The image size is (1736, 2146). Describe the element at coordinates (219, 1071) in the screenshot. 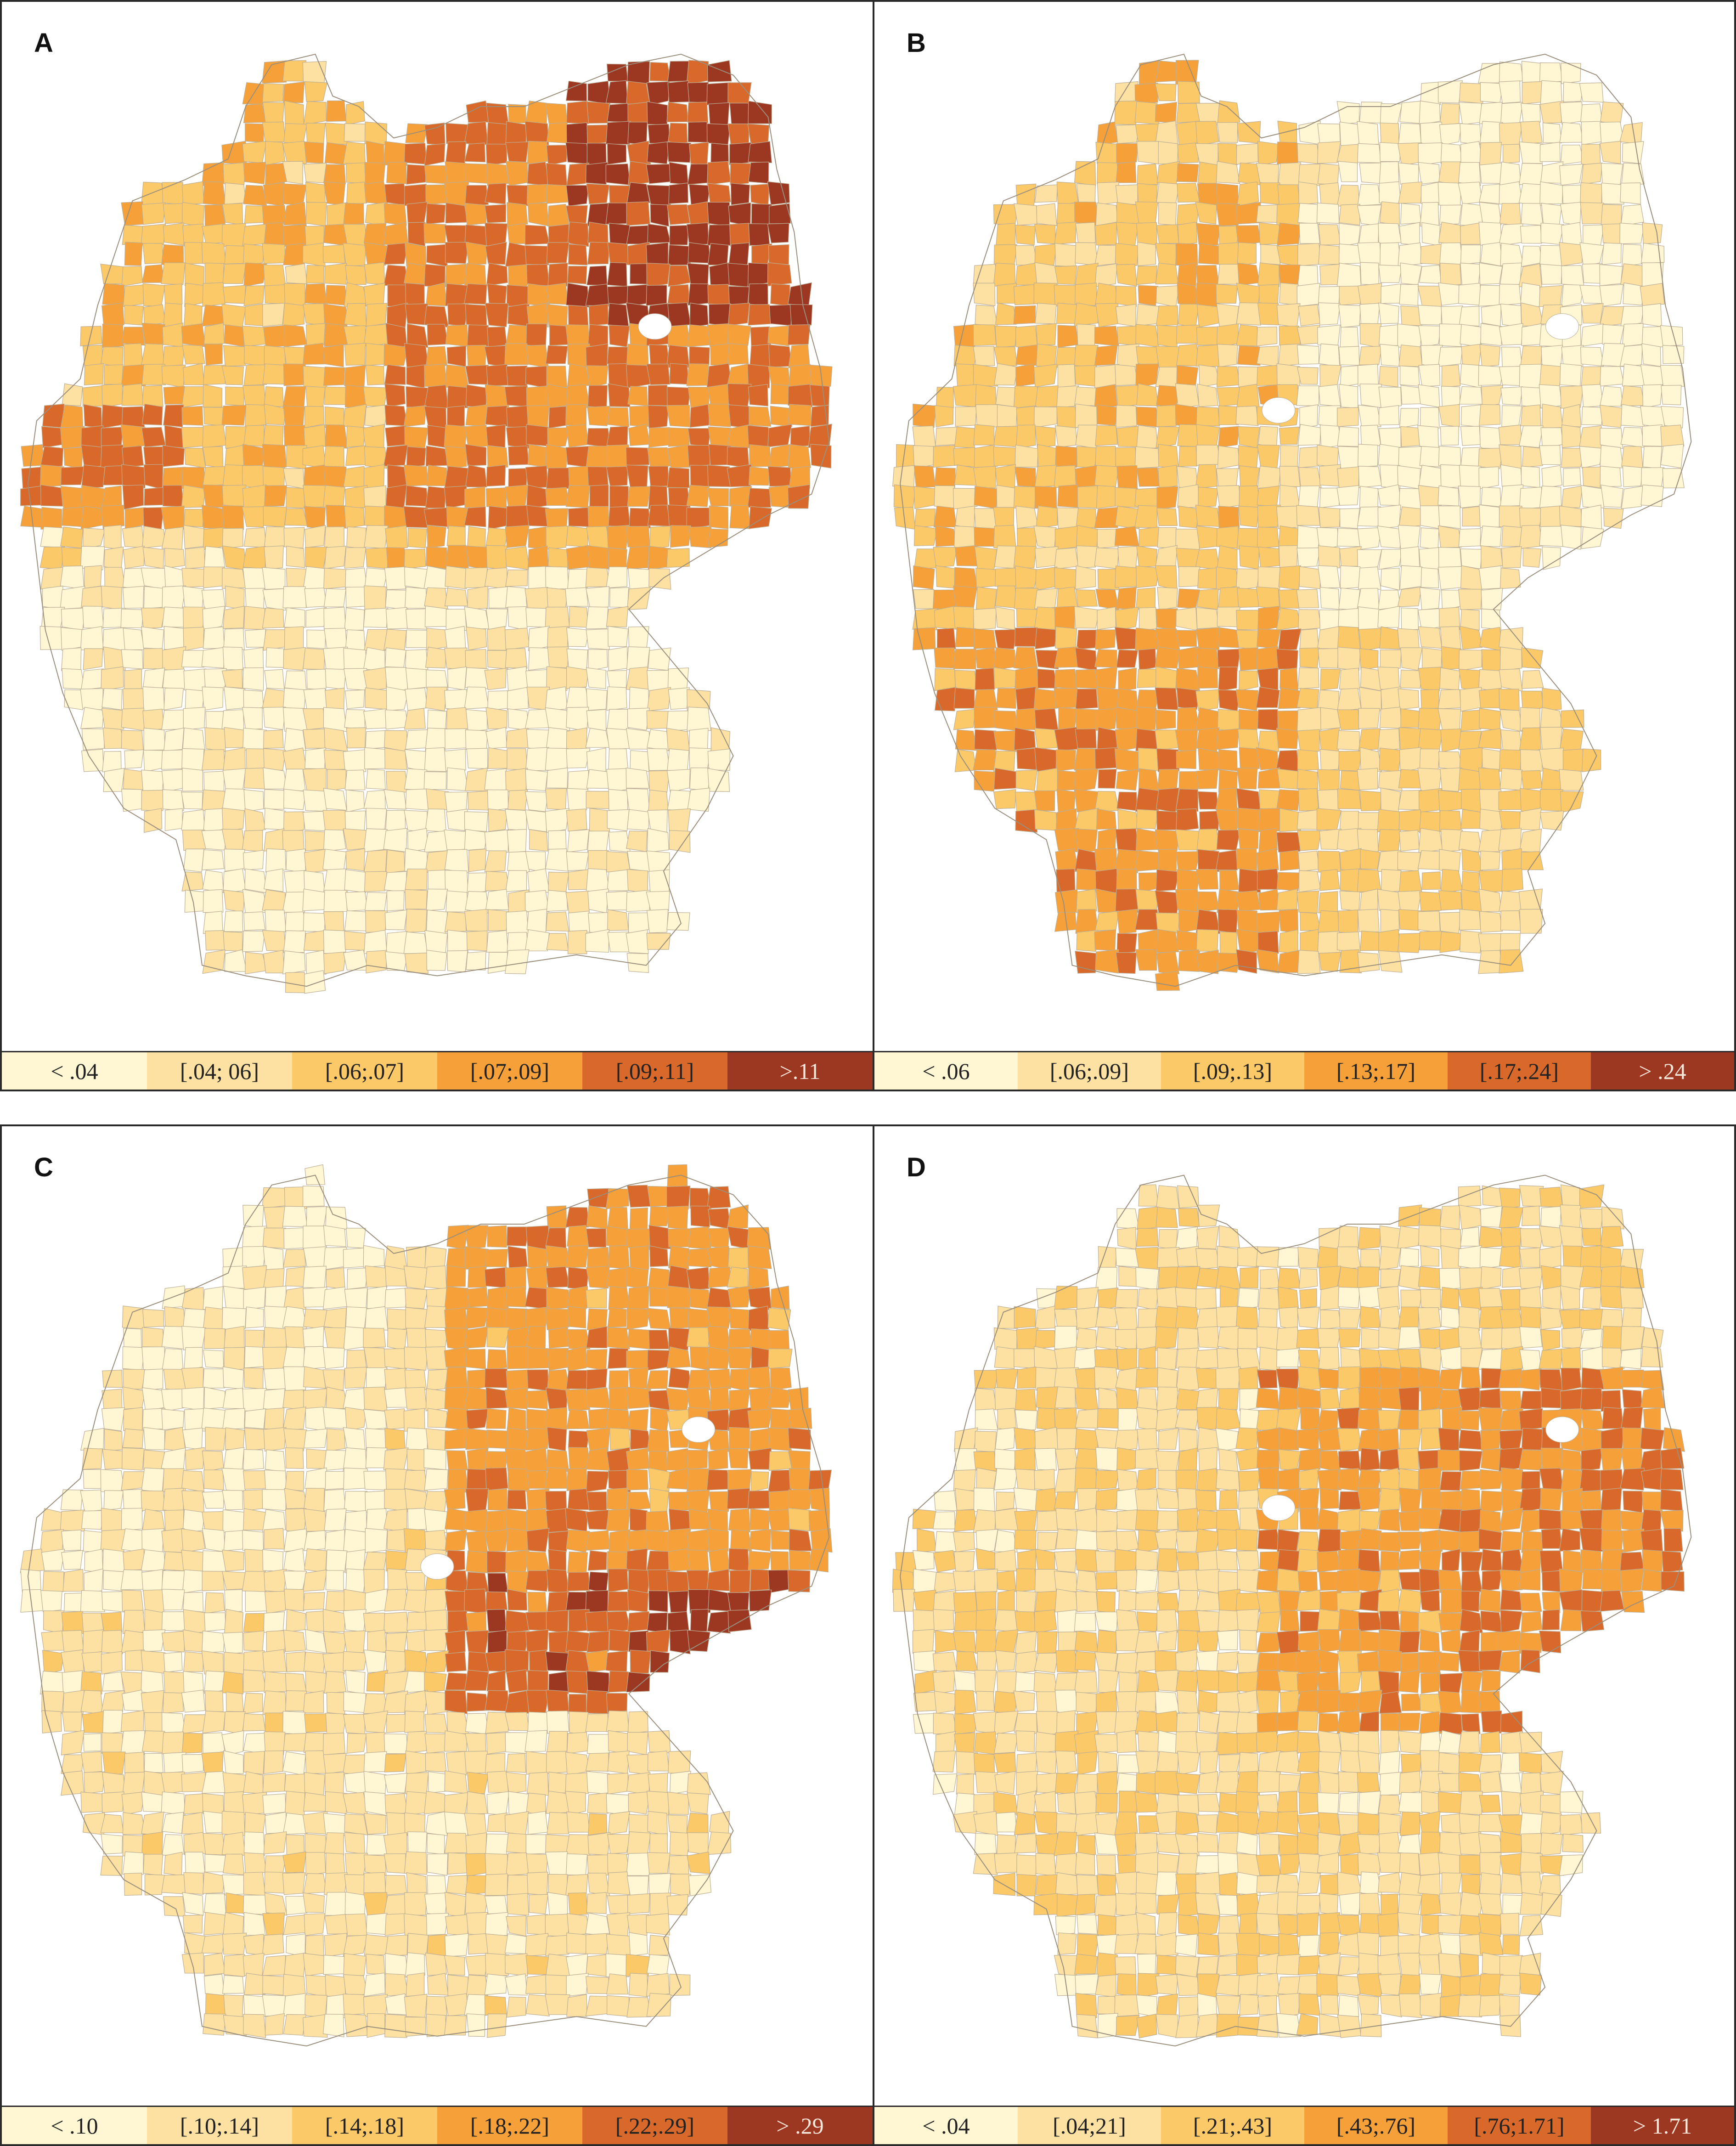

I see `legend-class-2: [.04; 06]` at that location.